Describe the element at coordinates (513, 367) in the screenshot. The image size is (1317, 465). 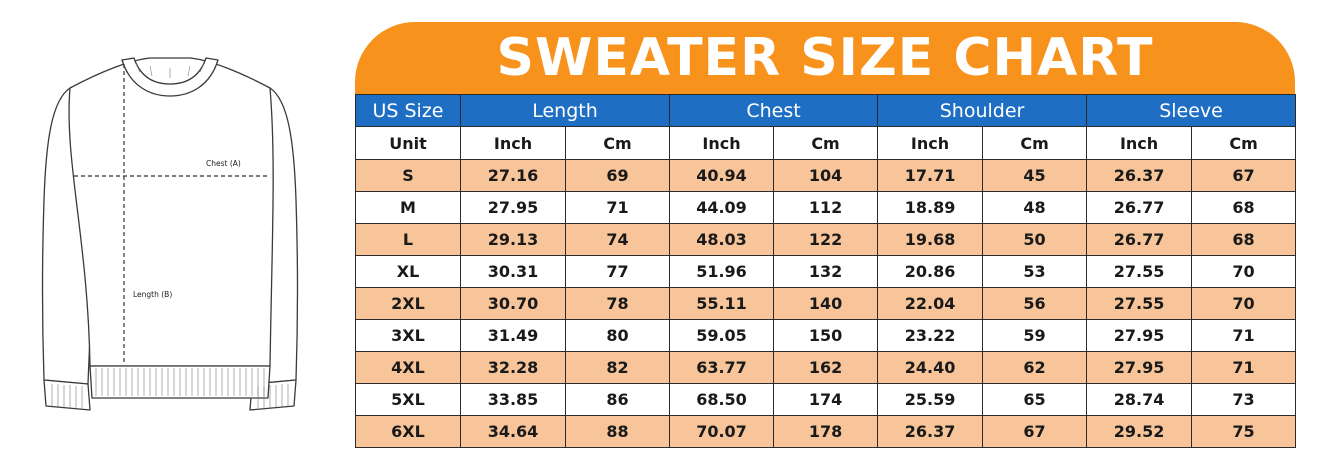
I see `measurement-cell: 32.28` at that location.